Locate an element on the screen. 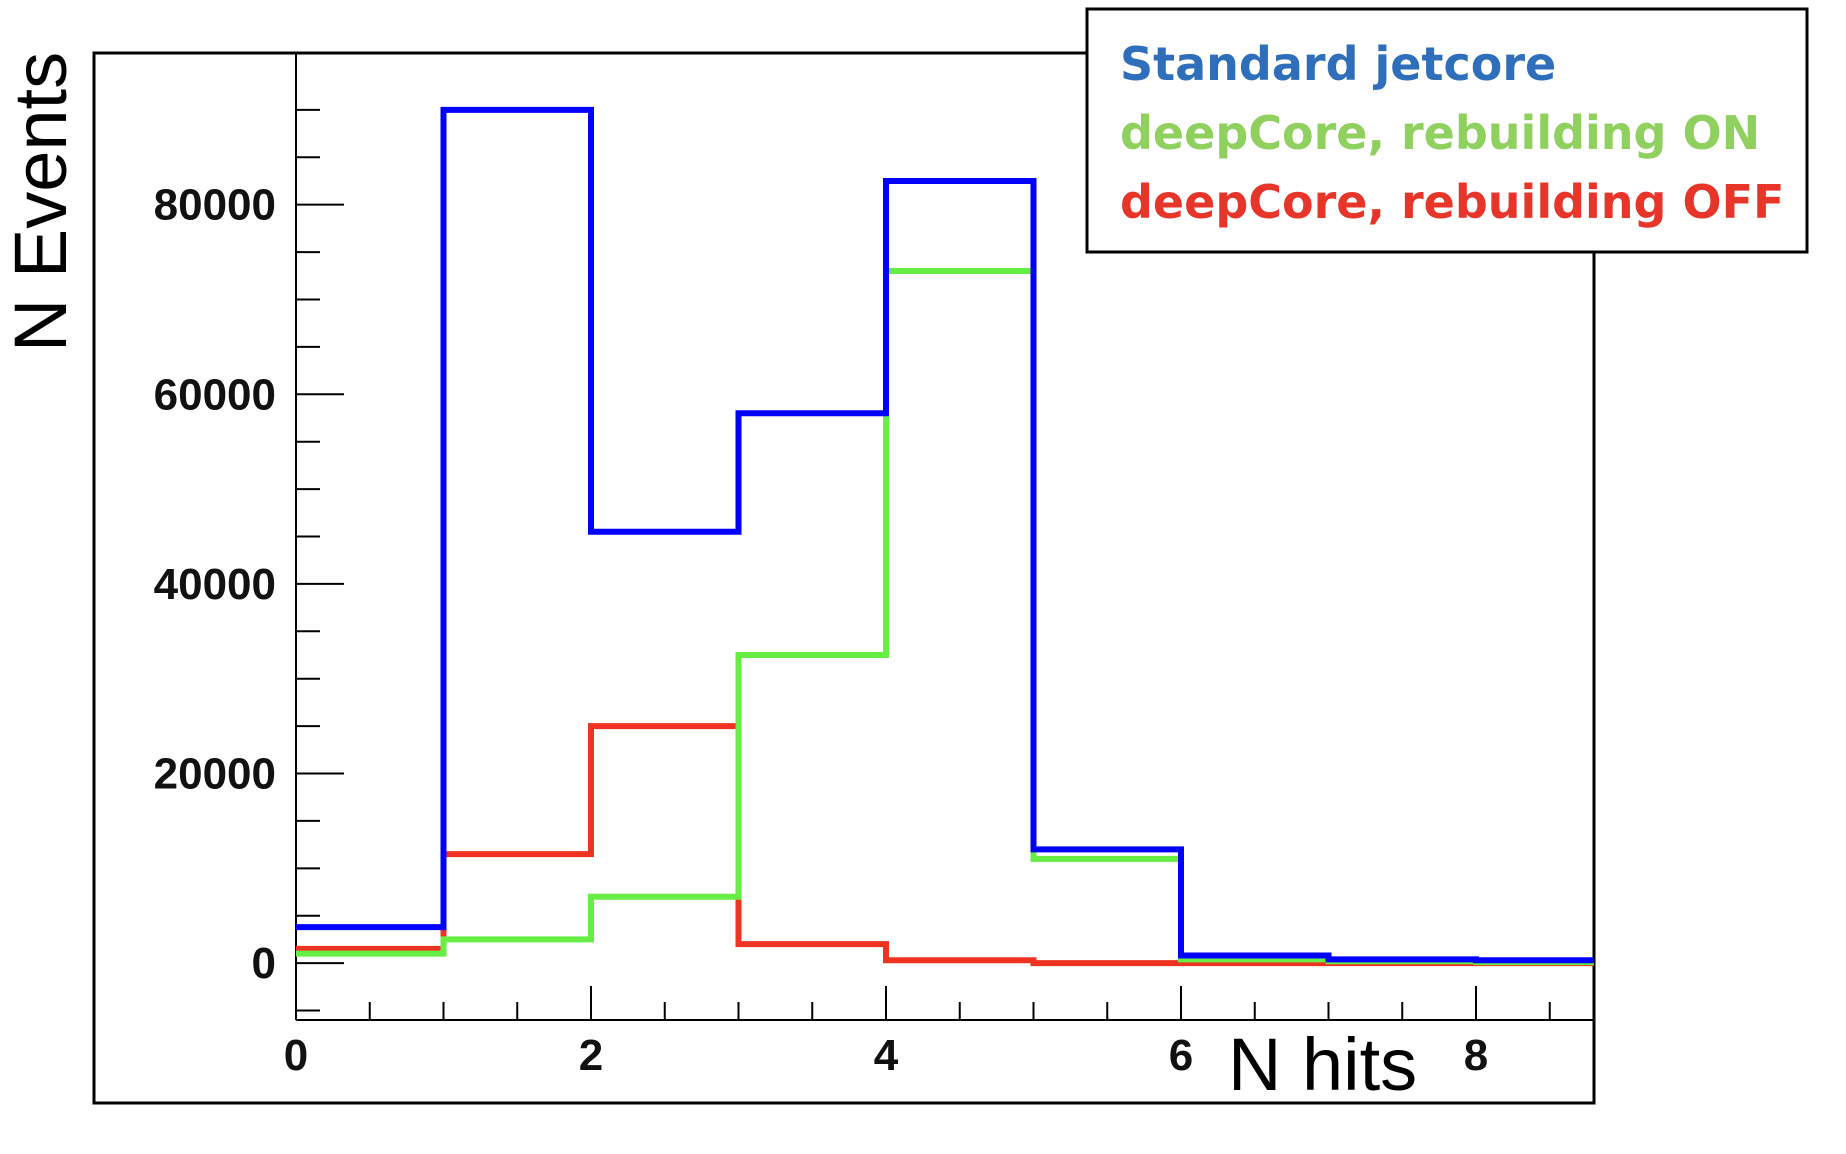  y-axis-title: N Events is located at coordinates (41, 202).